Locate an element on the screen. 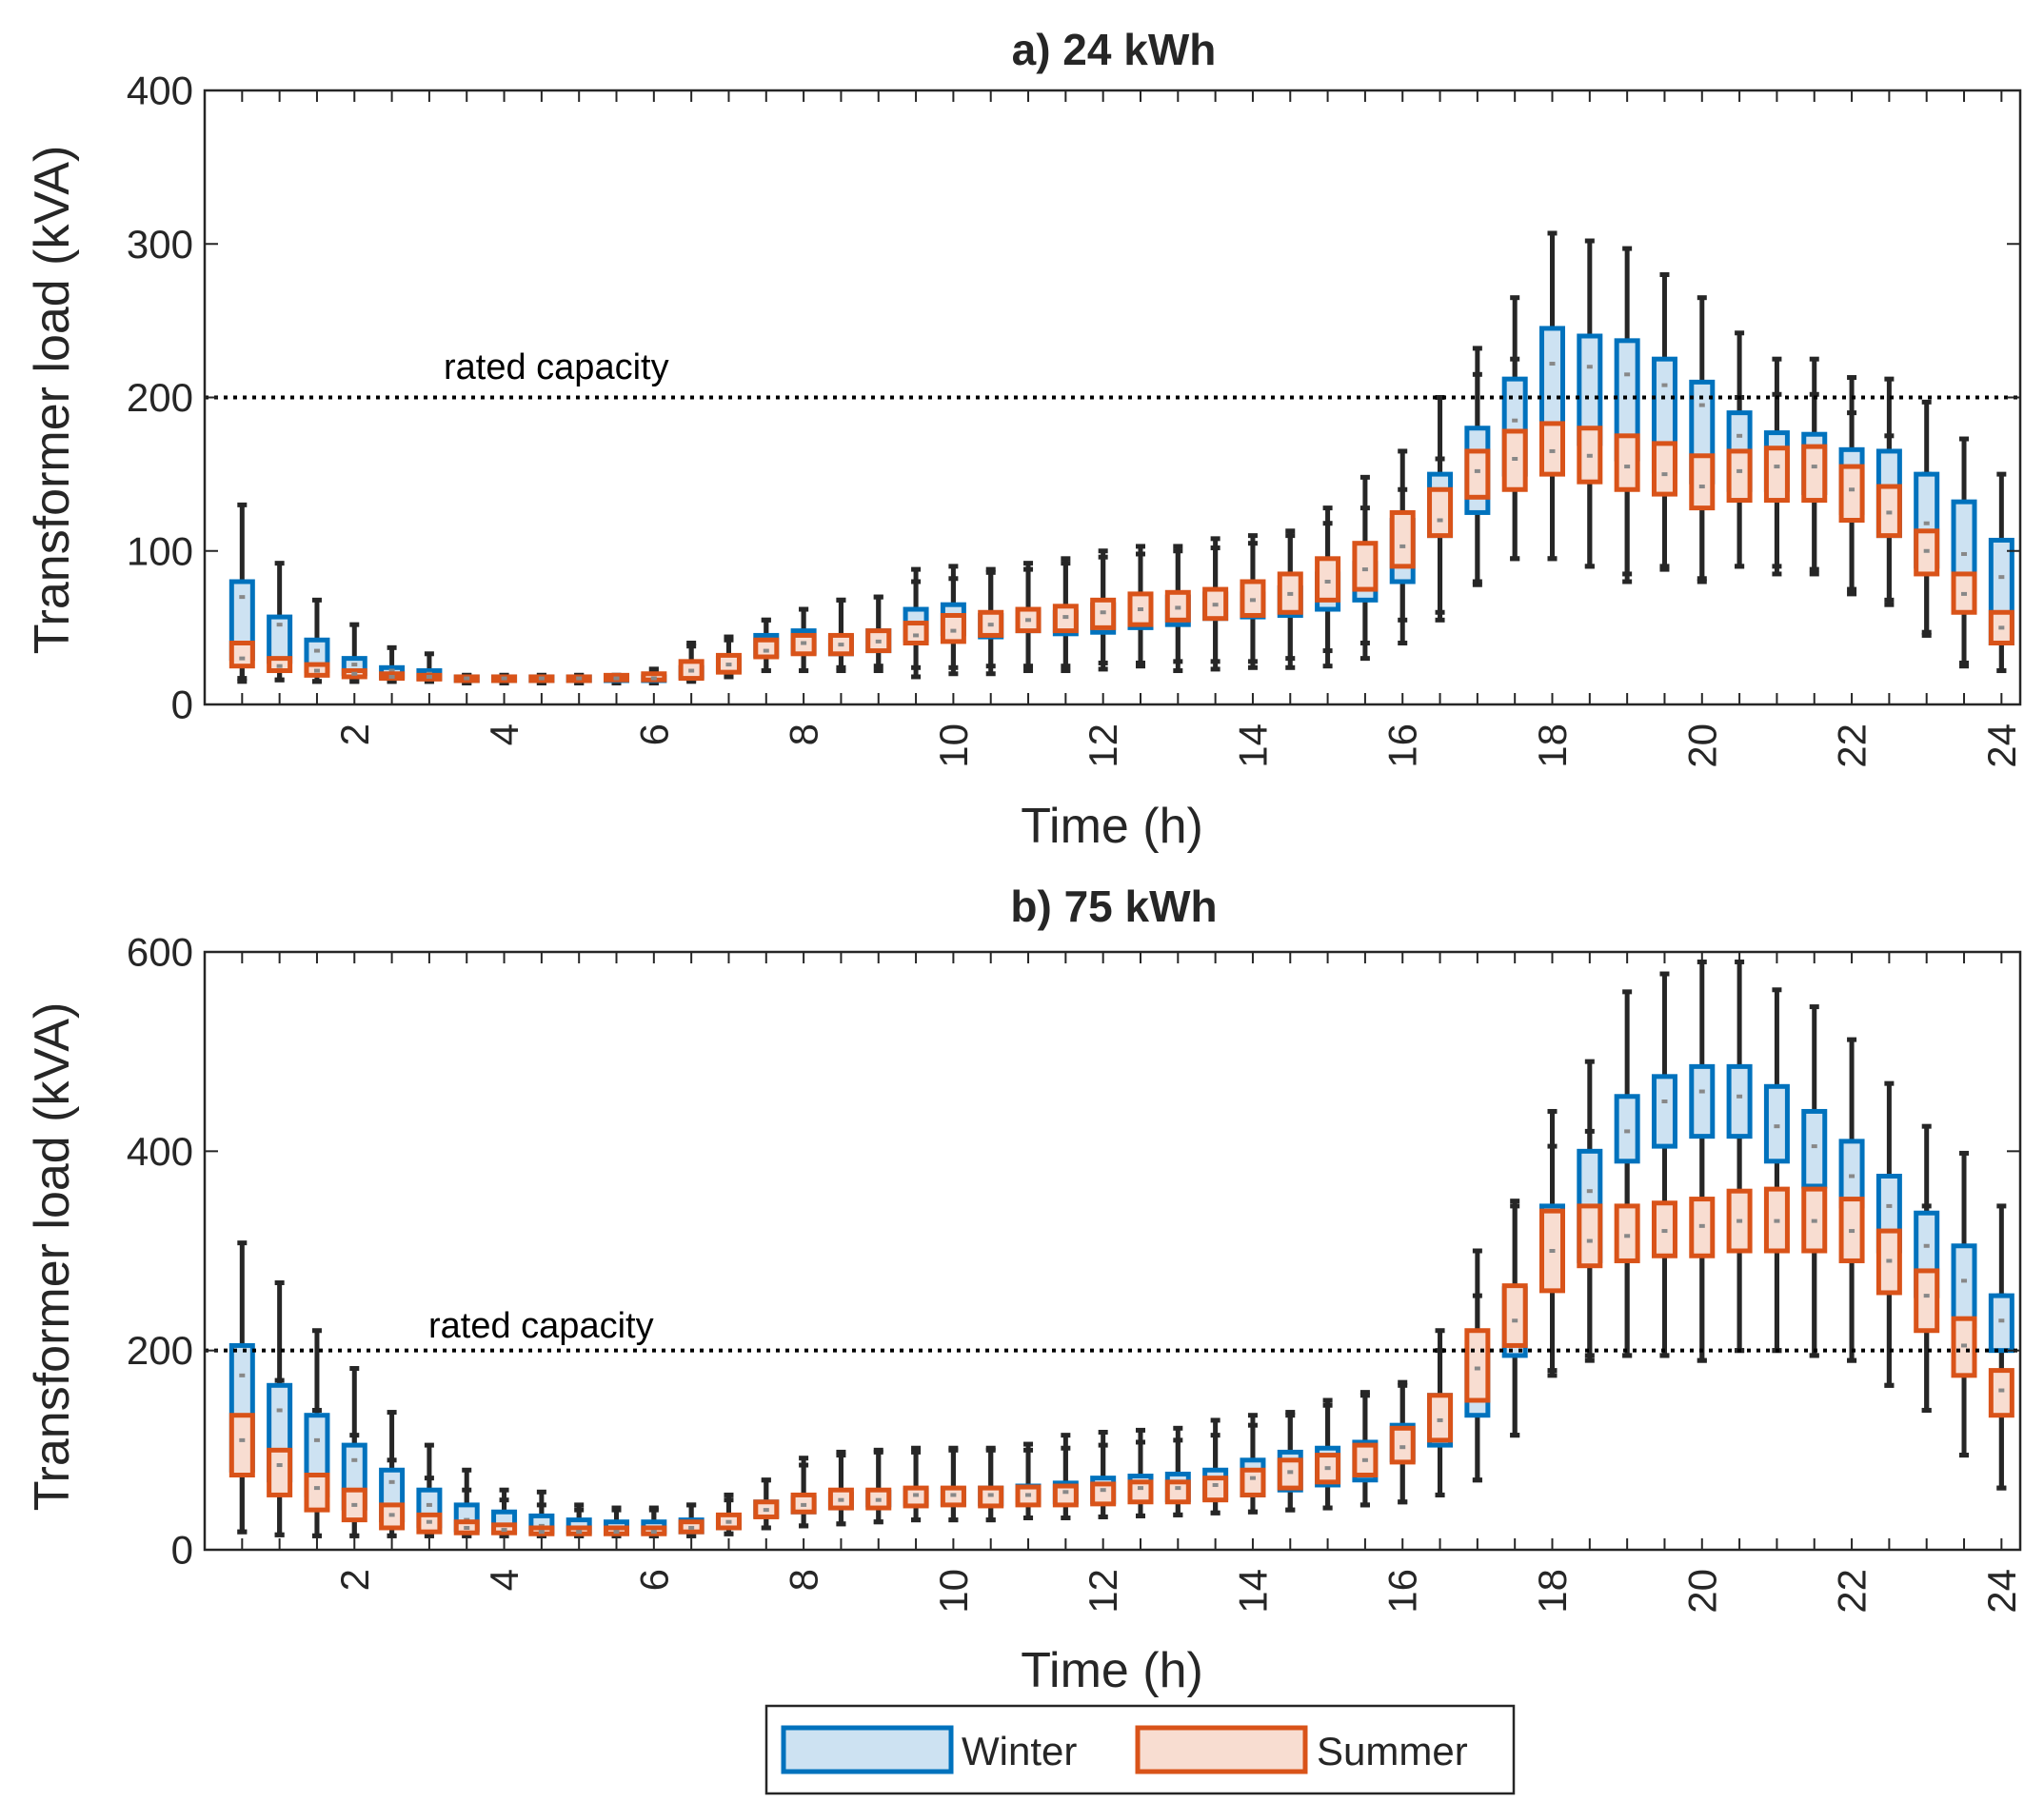 This screenshot has height=1803, width=2044. panel-a-x-tick-label: 6 is located at coordinates (653, 734).